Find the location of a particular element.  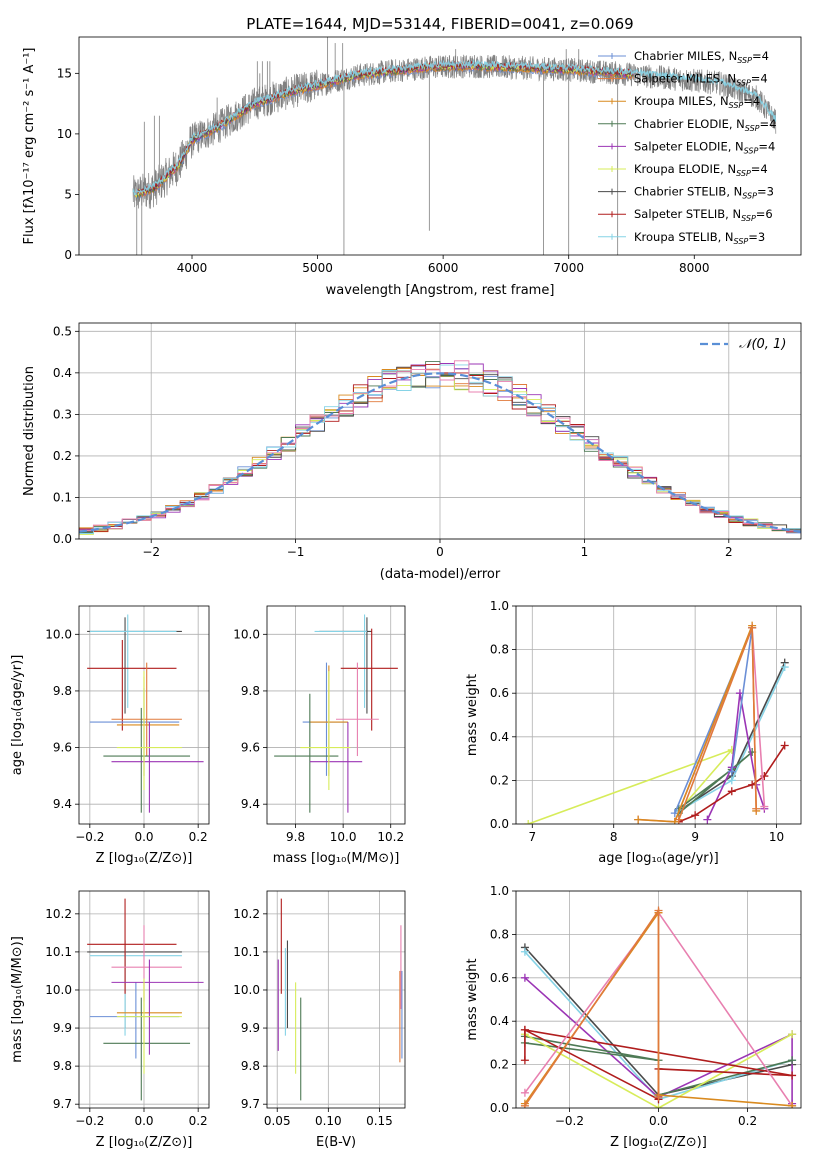

legend: 𝒩(0, 1) is located at coordinates (743, 344).